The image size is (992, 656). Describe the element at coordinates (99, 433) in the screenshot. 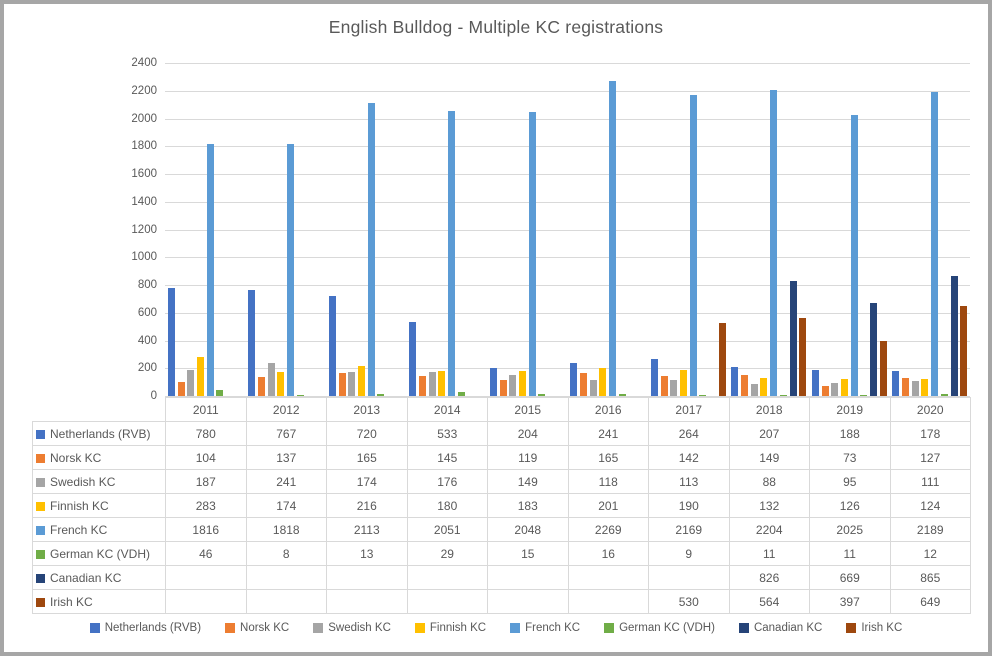

I see `series-name-cell: Netherlands (RVB)` at that location.